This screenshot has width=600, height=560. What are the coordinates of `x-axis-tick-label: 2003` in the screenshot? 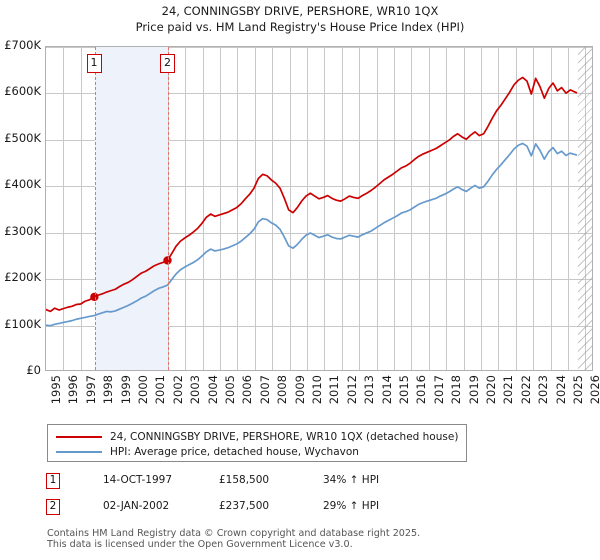 It's located at (195, 390).